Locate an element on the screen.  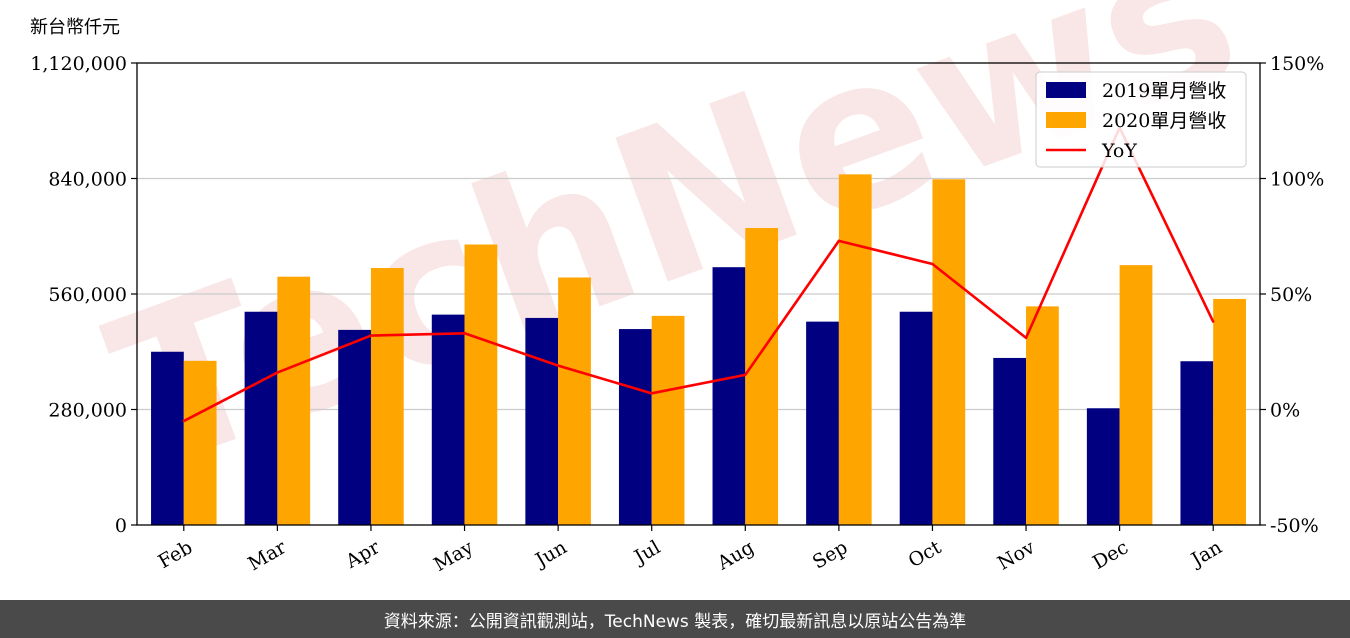
footer-note: 資料來源：公開資訊觀測站，TechNews 製表，確切最新訊息以原站公告為準 is located at coordinates (675, 619).